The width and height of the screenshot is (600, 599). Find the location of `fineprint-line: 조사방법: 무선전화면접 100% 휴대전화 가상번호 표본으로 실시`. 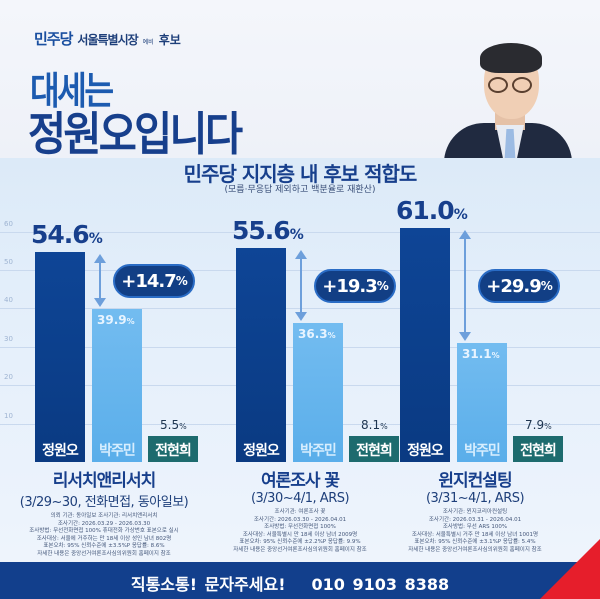

fineprint-line: 조사방법: 무선전화면접 100% 휴대전화 가상번호 표본으로 실시 is located at coordinates (104, 531).